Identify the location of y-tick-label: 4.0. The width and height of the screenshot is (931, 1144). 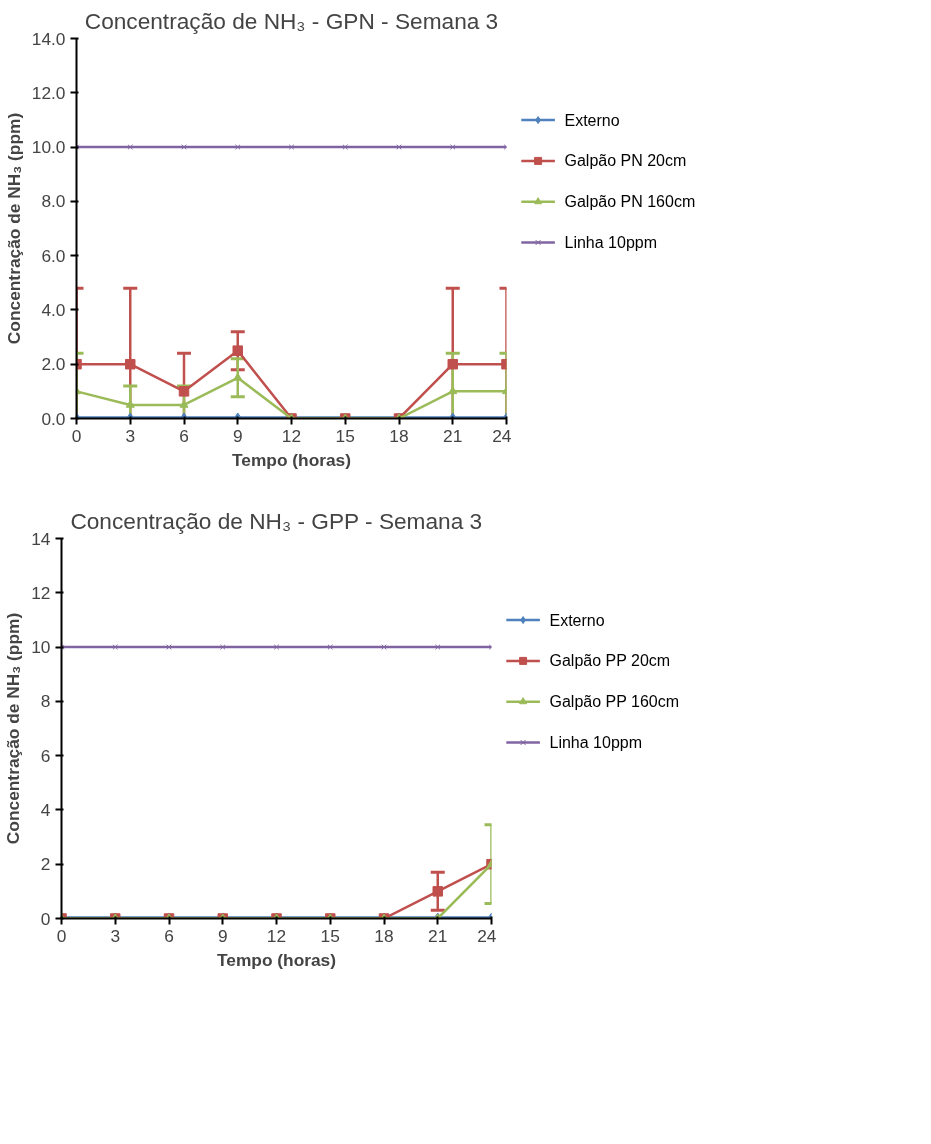
(53, 309).